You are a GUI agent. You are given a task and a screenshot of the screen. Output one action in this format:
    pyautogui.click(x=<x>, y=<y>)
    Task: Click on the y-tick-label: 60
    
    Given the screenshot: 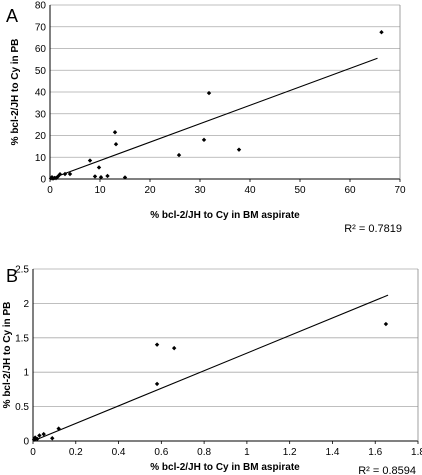 What is the action you would take?
    pyautogui.click(x=41, y=49)
    